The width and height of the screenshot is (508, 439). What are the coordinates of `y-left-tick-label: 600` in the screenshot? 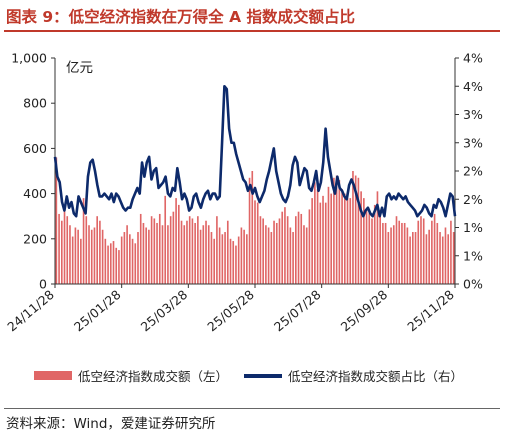 It's located at (35, 148).